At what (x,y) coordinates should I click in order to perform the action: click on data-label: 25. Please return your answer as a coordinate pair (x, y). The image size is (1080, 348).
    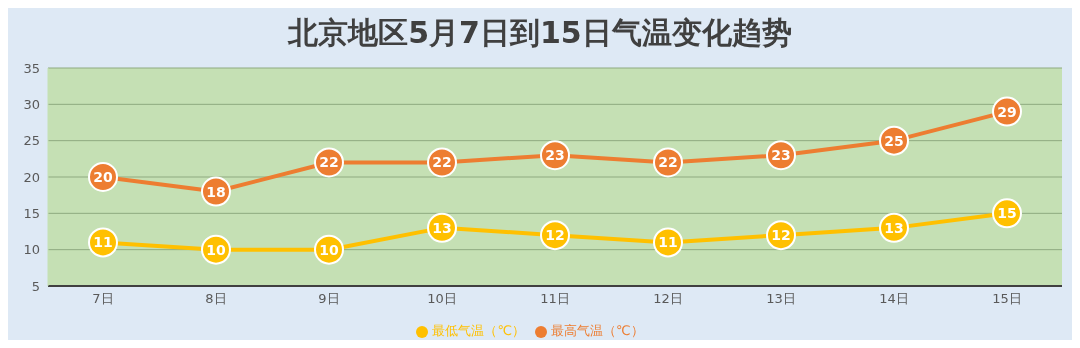
    Looking at the image, I should click on (894, 140).